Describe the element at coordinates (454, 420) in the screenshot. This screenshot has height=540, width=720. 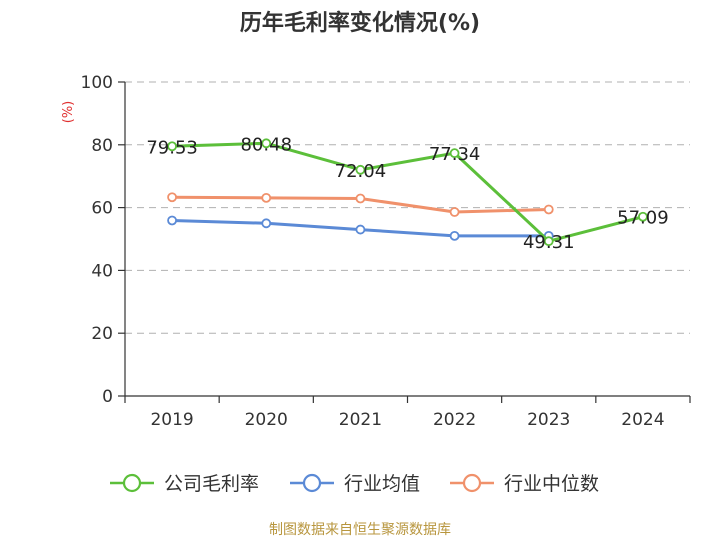
I see `x-tick-label: 2022` at that location.